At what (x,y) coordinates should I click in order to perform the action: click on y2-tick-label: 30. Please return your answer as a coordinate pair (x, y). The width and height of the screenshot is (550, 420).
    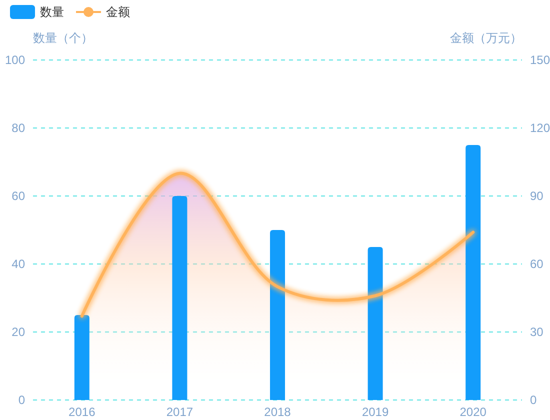
    Looking at the image, I should click on (537, 332).